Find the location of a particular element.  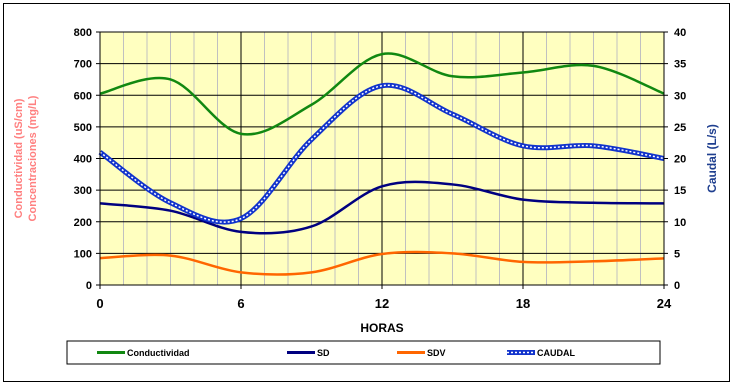

y-right-tick-label: 40 is located at coordinates (680, 33).